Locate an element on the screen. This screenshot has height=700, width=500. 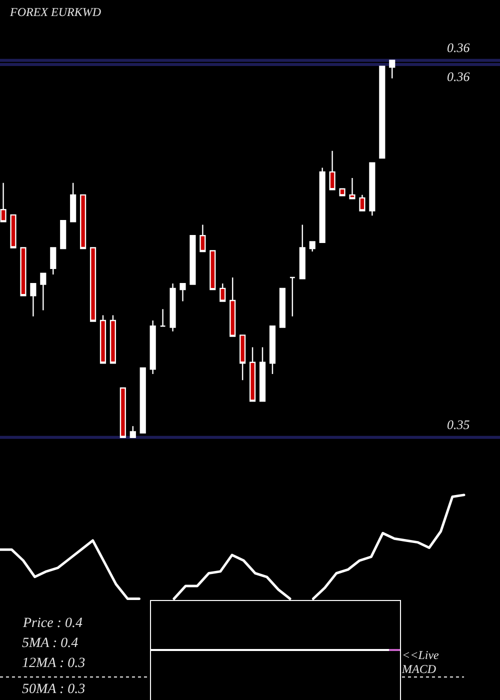
annotation: 12MA : 0.3 is located at coordinates (54, 663).